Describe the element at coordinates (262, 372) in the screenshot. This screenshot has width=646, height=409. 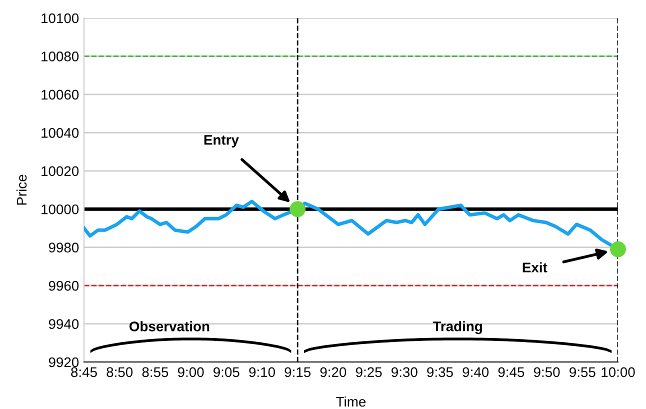
I see `x-tick-label: 9:10` at that location.